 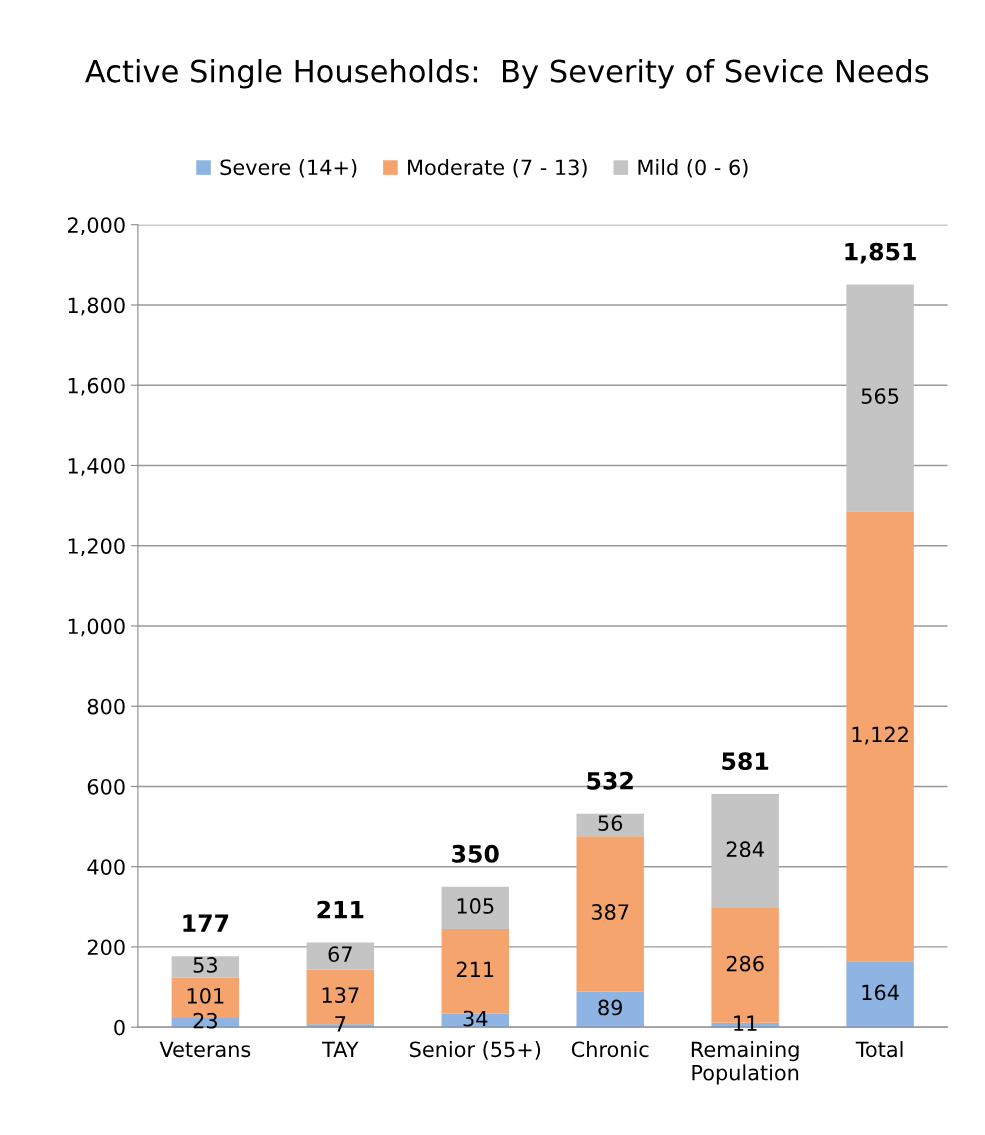 What do you see at coordinates (288, 168) in the screenshot?
I see `legend-label: Severe (14+)` at bounding box center [288, 168].